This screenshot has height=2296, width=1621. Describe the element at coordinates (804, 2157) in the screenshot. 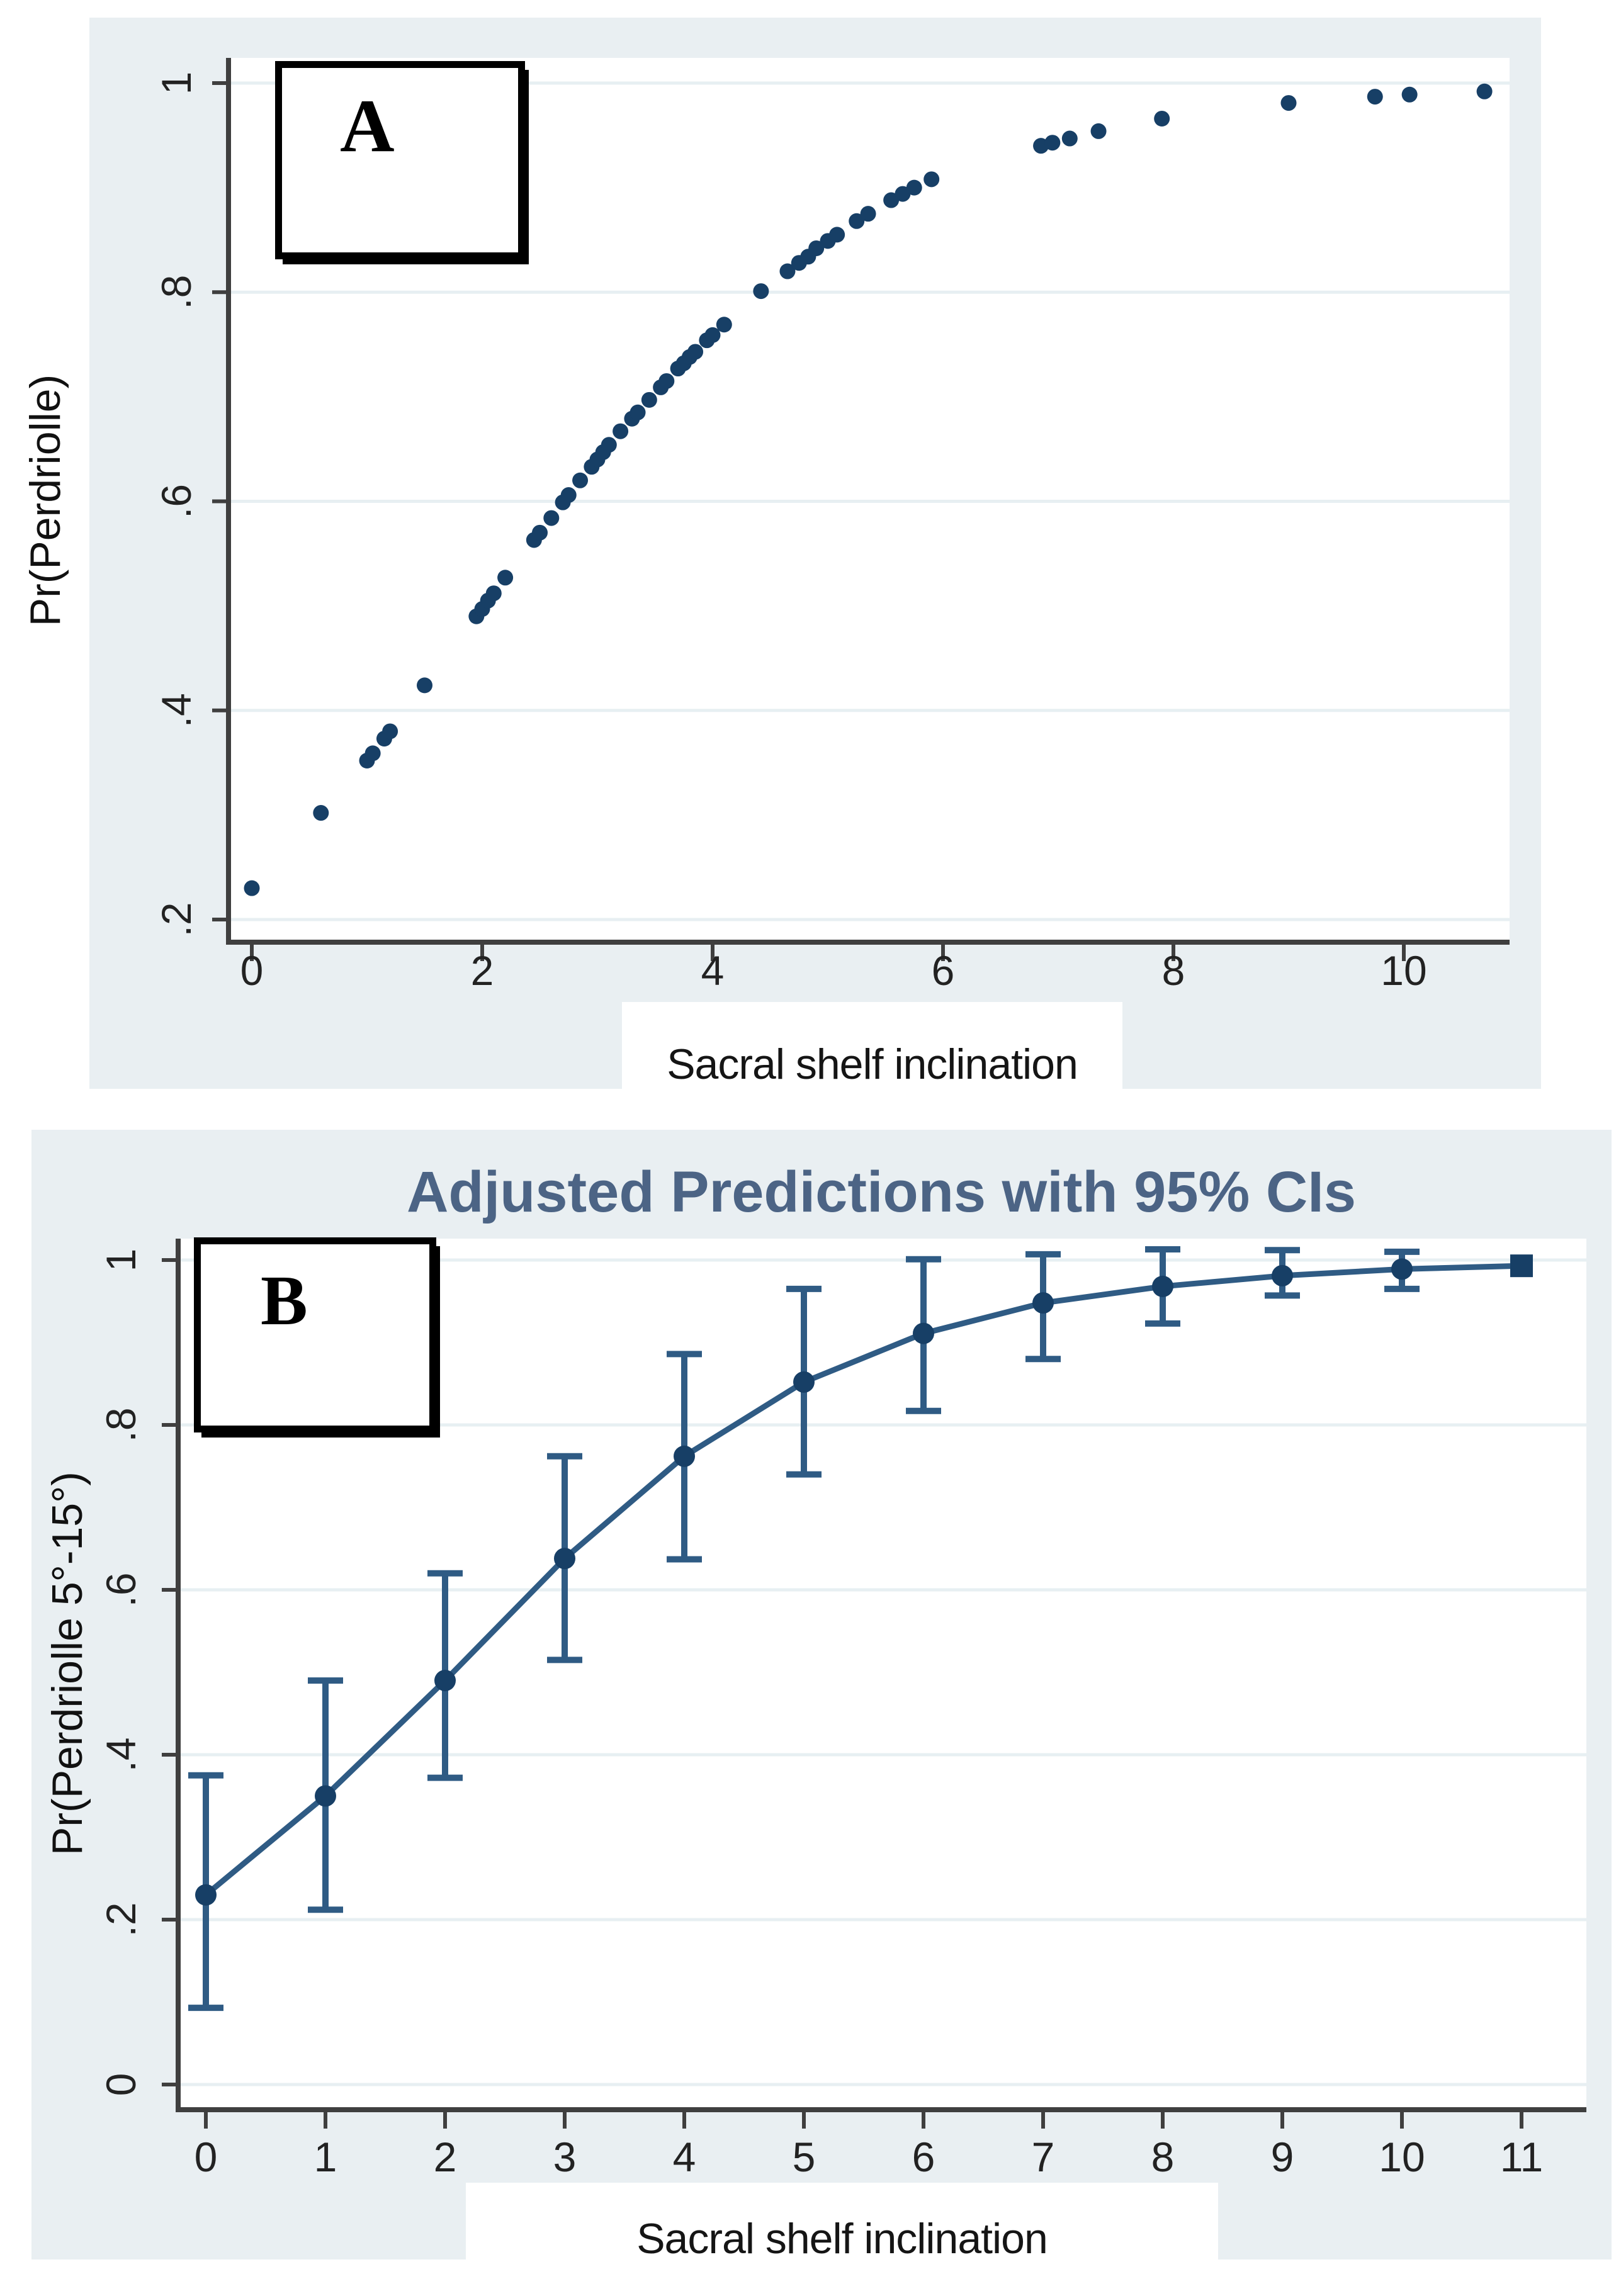

I see `x-tick-label: 5` at that location.